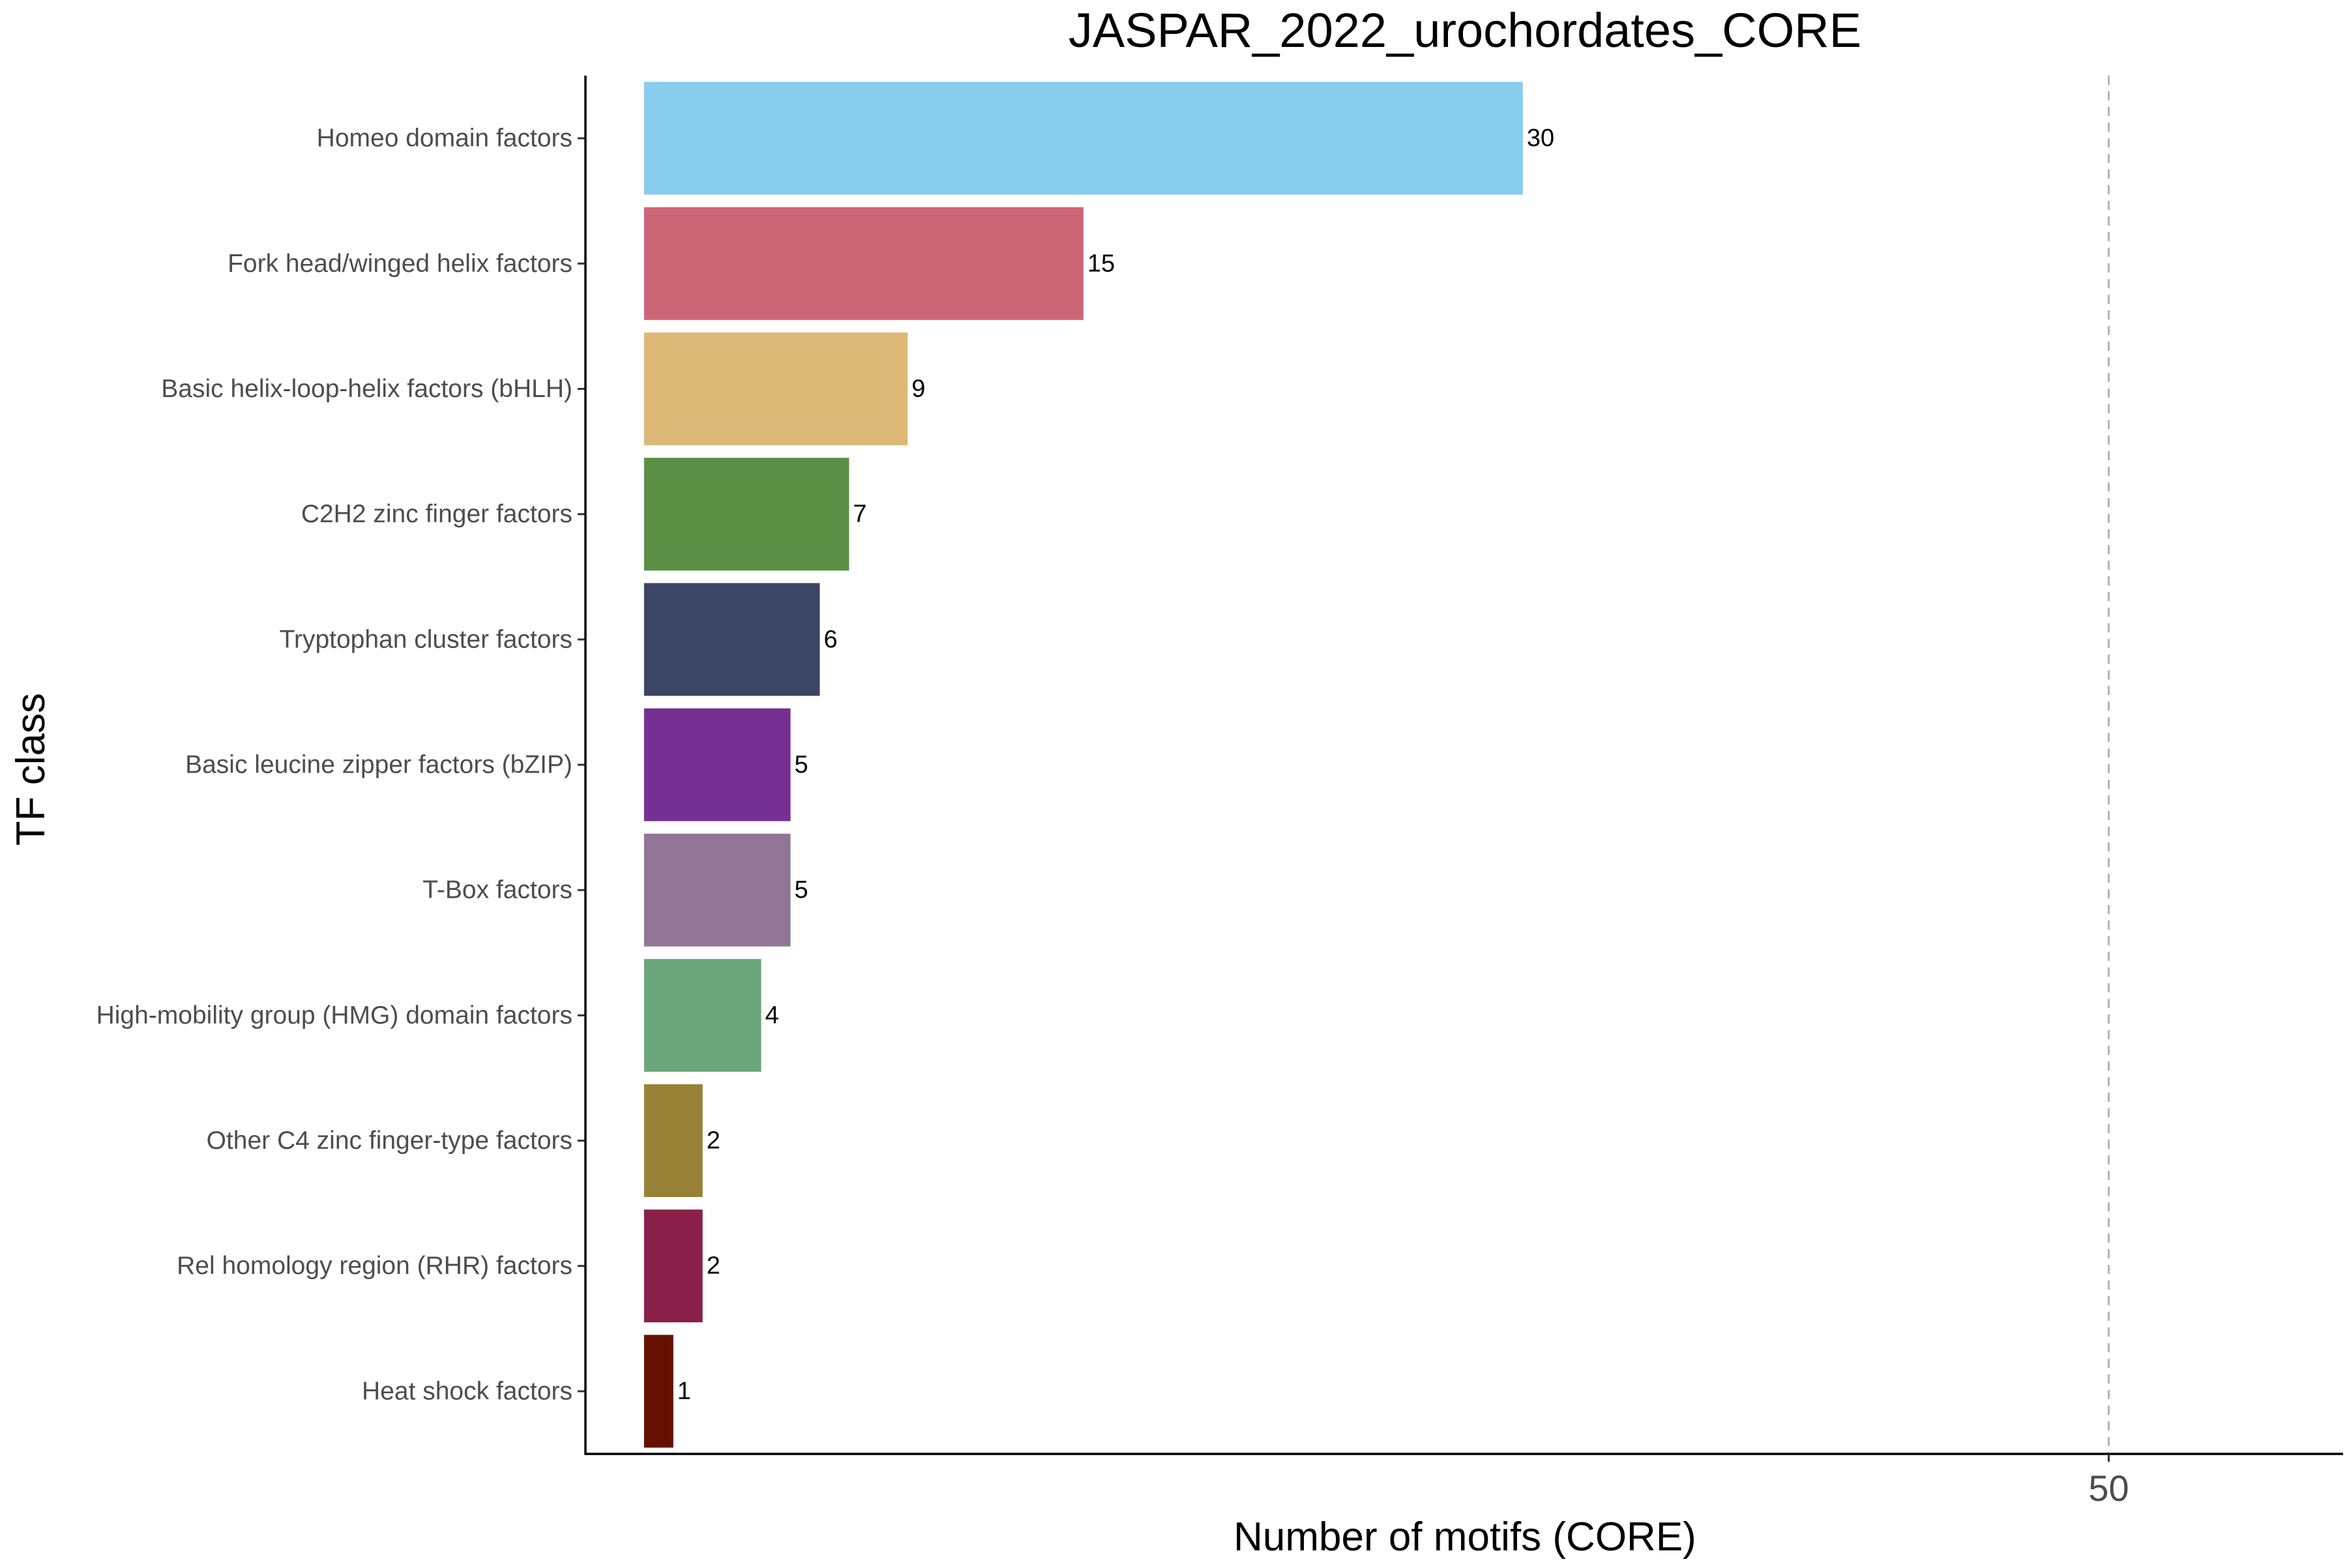 This screenshot has height=1568, width=2347. I want to click on data-label: 15, so click(1101, 263).